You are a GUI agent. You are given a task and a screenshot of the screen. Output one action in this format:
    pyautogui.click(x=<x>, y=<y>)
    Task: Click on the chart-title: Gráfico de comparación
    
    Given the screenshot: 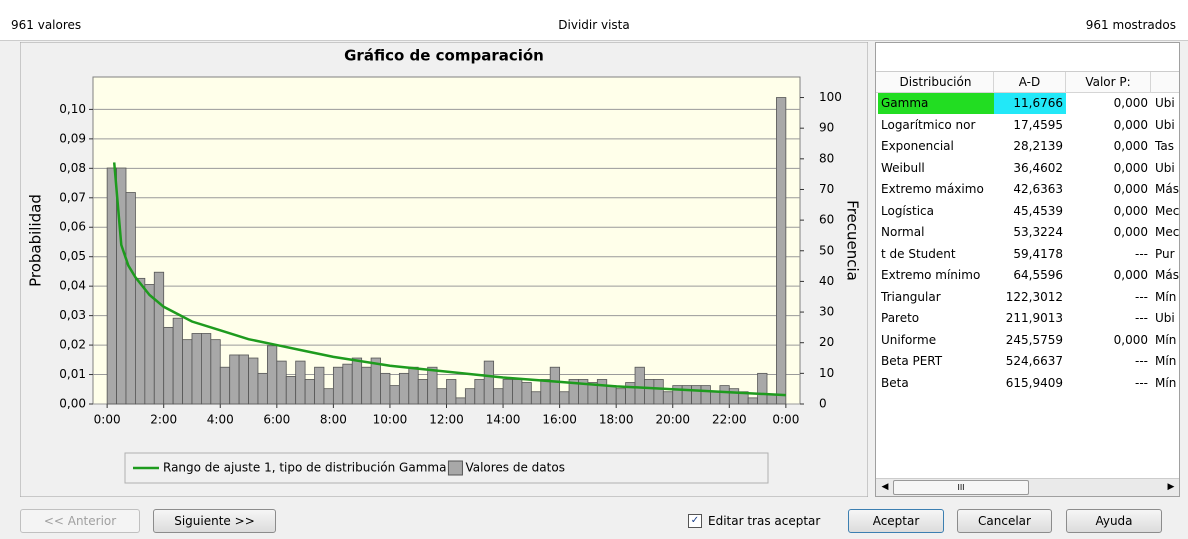 What is the action you would take?
    pyautogui.click(x=444, y=56)
    